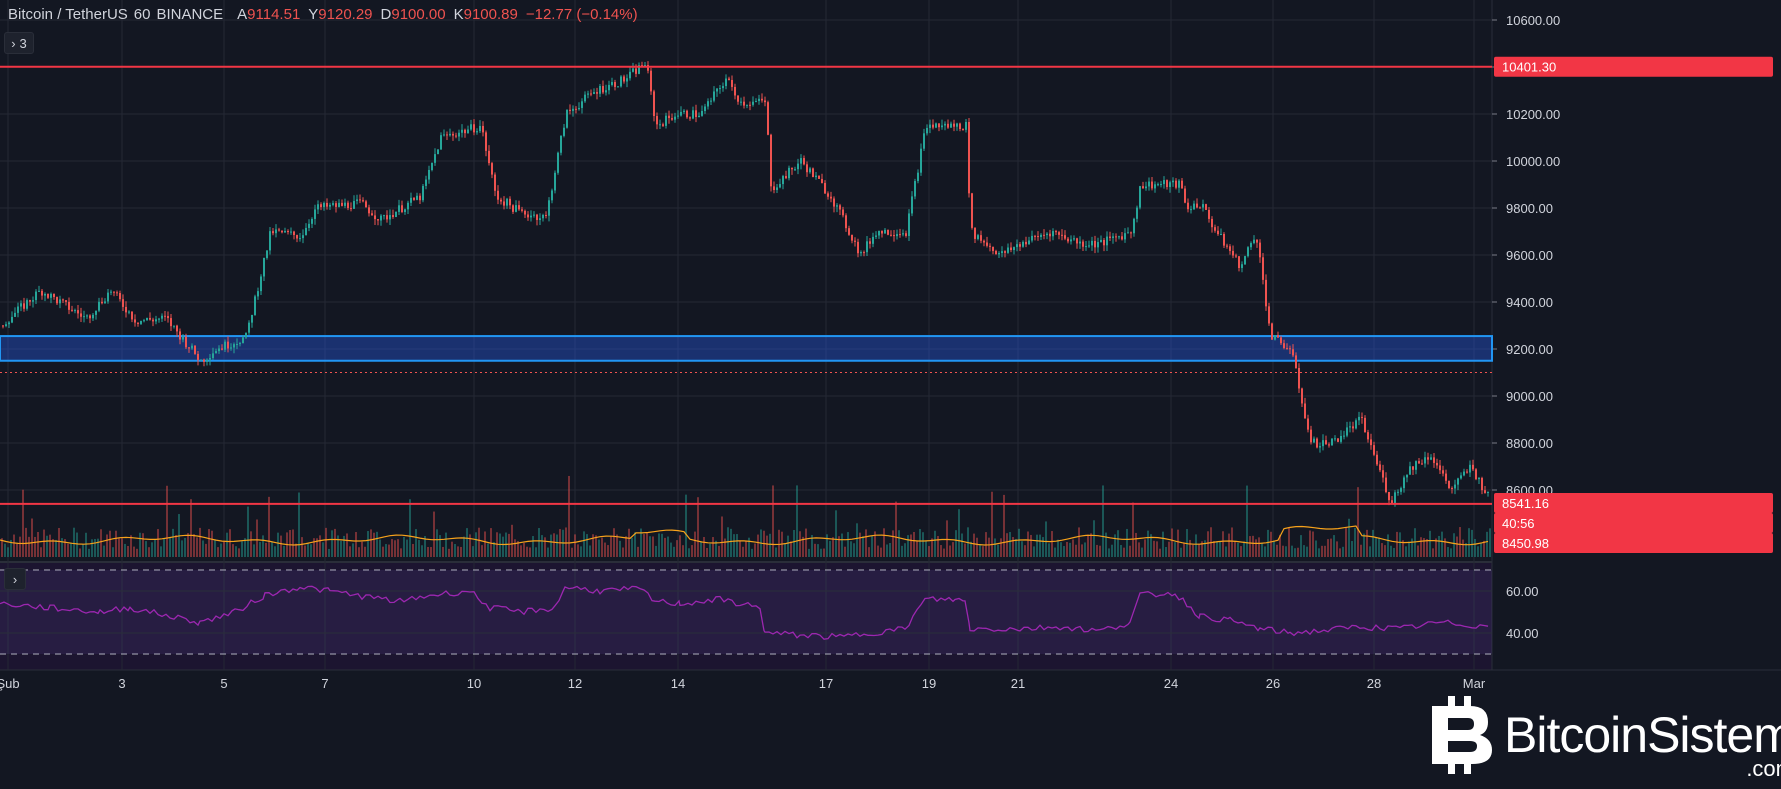  Describe the element at coordinates (13, 43) in the screenshot. I see `chevron-right-icon: ›` at that location.